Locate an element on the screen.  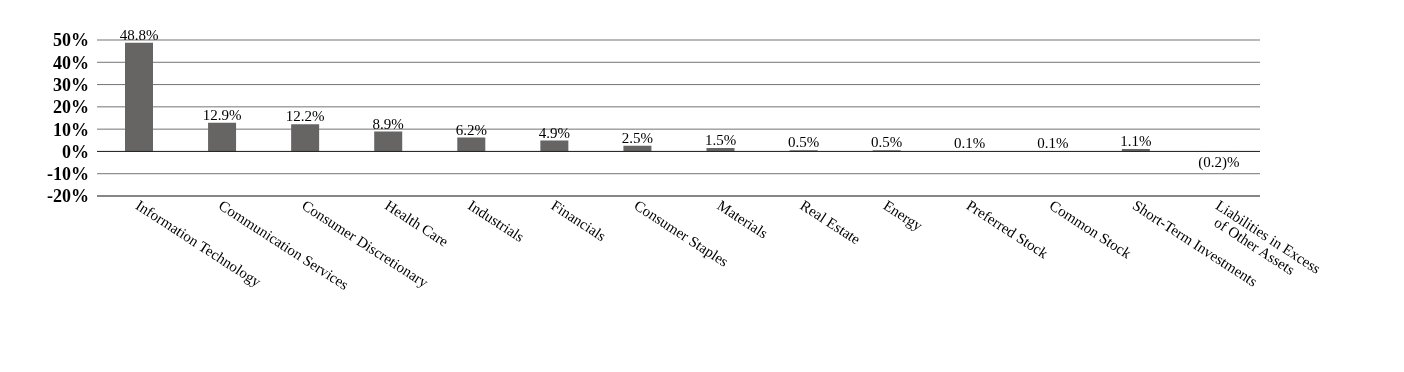
data-label: 12.9% is located at coordinates (222, 114).